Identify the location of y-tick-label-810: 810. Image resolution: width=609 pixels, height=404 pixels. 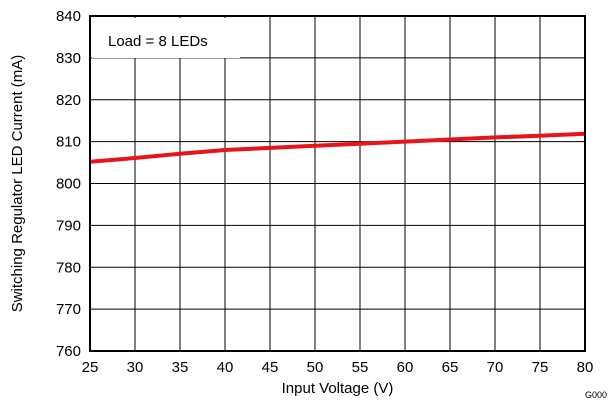
(68, 142).